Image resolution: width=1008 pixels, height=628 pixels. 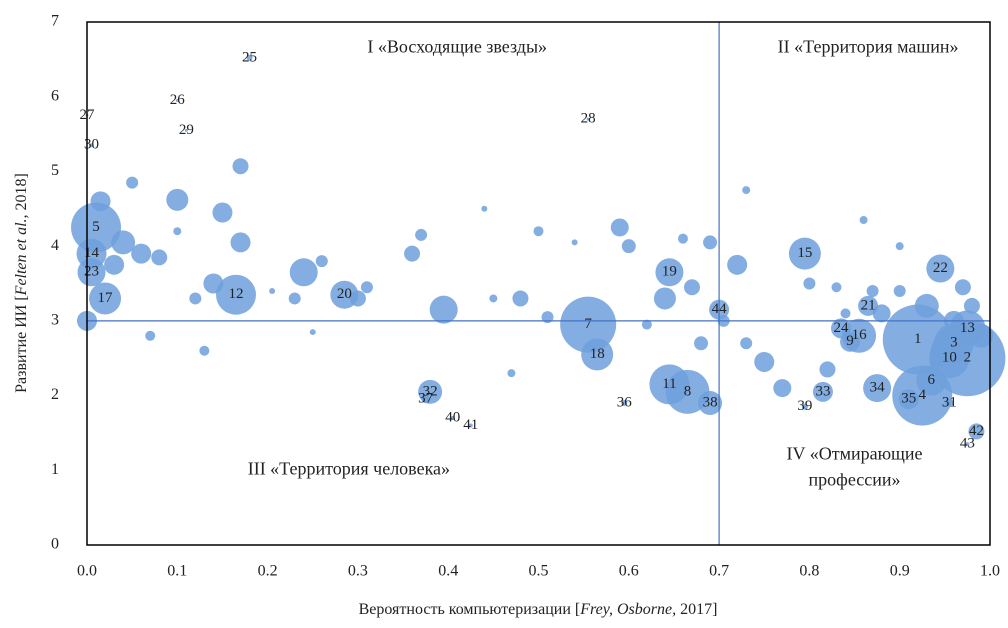 I want to click on bubble-label: 32, so click(x=430, y=391).